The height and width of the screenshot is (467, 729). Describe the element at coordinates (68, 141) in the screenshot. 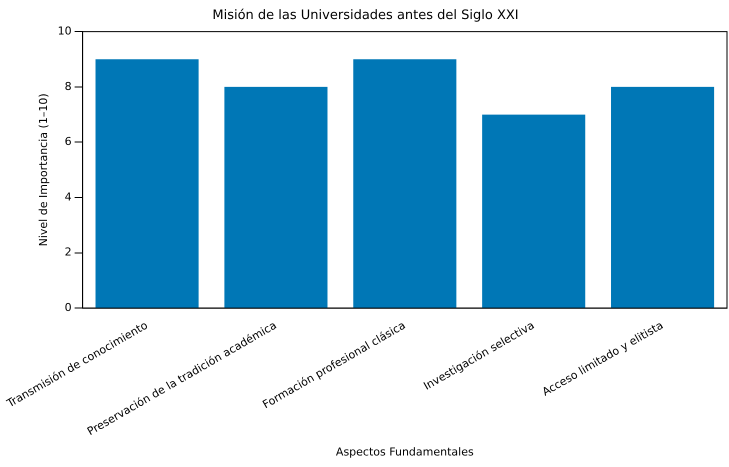

I see `y-tick-label: 6` at that location.